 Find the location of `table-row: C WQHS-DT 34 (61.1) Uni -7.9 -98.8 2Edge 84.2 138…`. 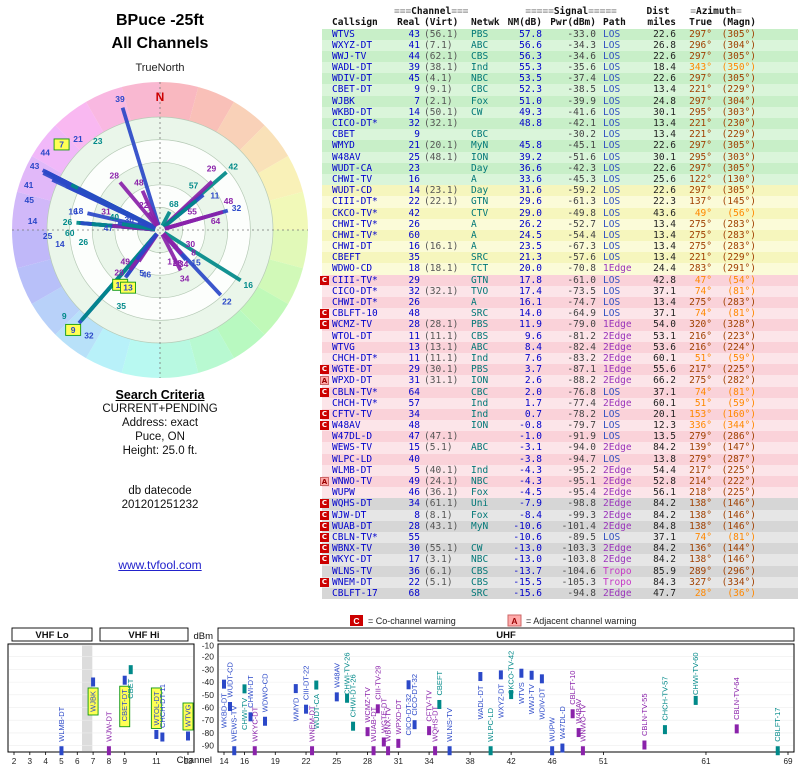

table-row: C WQHS-DT 34 (61.1) Uni -7.9 -98.8 2Edge 84.2 138… is located at coordinates (559, 504).